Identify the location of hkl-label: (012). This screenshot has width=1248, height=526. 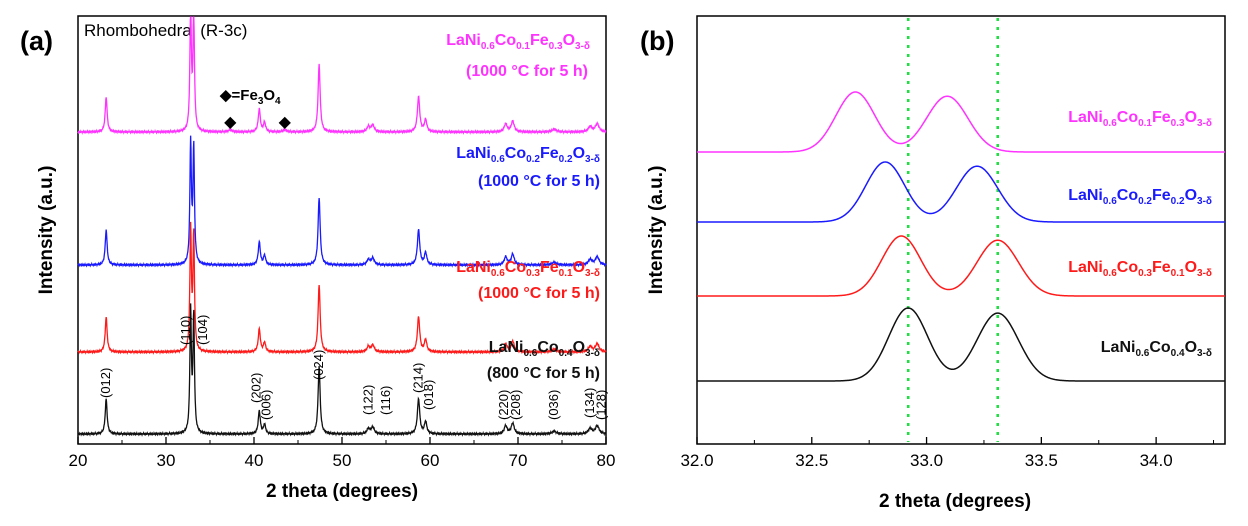
(105, 383).